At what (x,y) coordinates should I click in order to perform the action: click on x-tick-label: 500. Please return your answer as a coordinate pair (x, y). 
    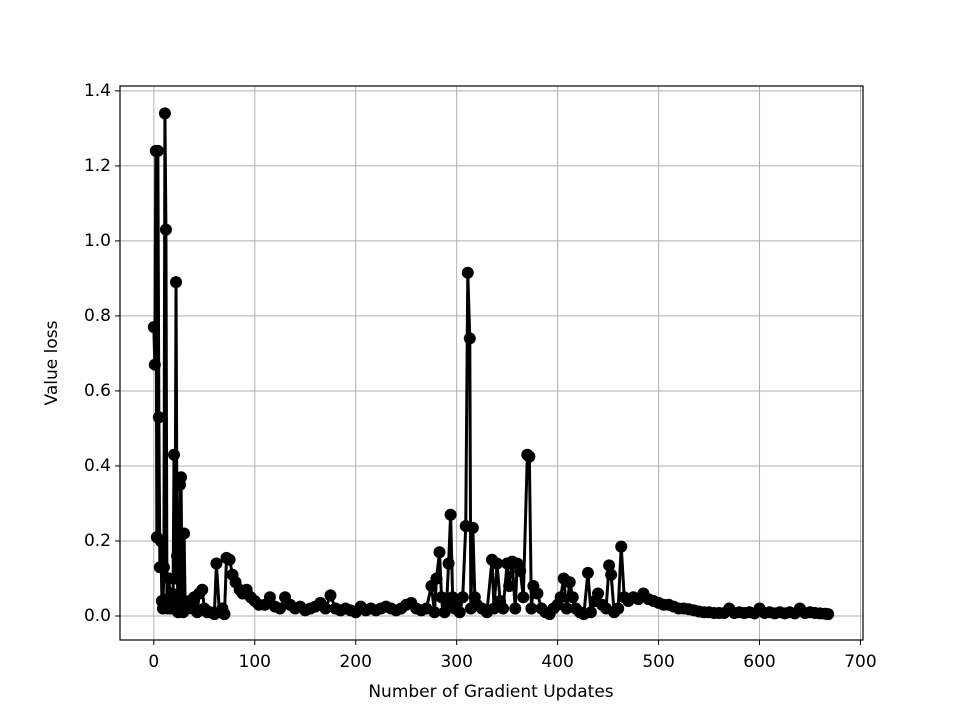
    Looking at the image, I should click on (658, 662).